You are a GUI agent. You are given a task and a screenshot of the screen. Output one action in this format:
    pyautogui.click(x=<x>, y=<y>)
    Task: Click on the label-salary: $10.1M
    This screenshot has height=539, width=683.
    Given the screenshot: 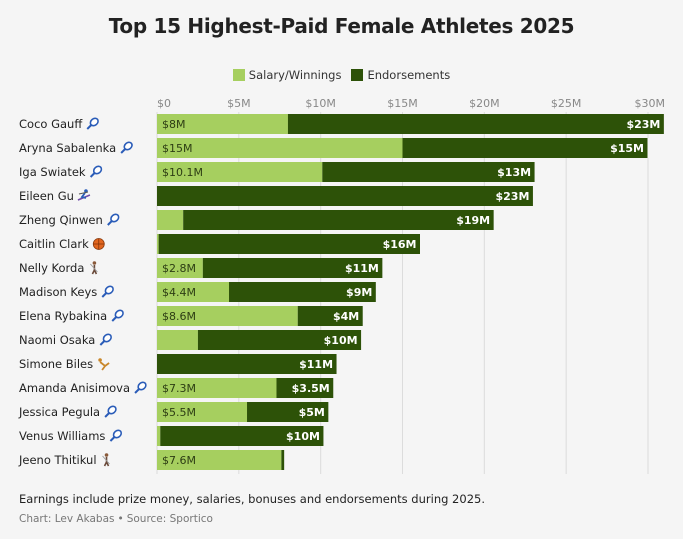 What is the action you would take?
    pyautogui.click(x=182, y=172)
    